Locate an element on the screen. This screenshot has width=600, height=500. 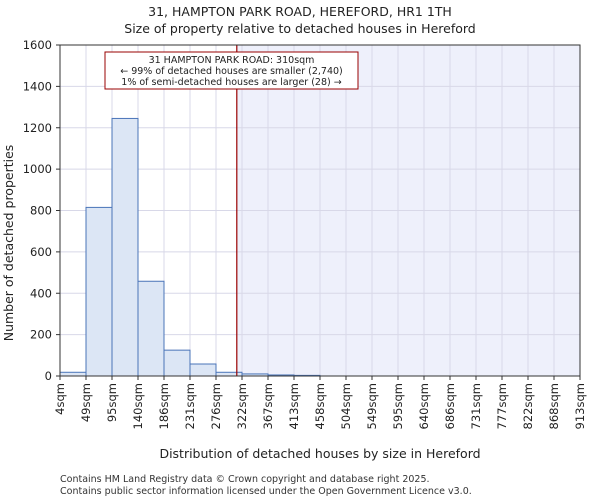
x-tick-label: 231sqm is located at coordinates (190, 406).